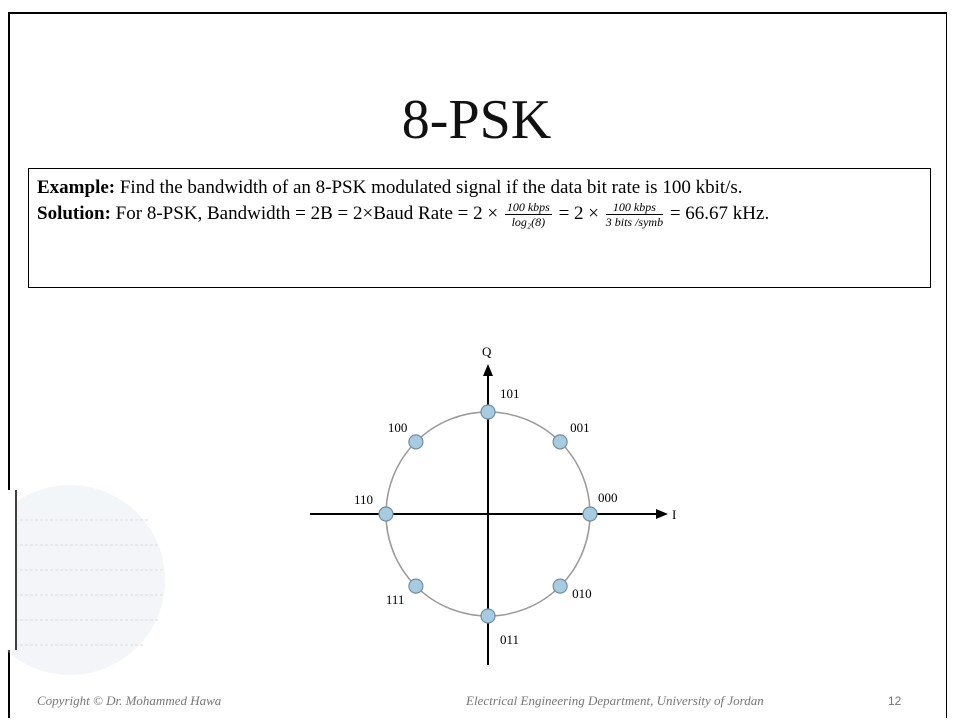  I want to click on fraction: 100 kbps log₂(8), so click(528, 214).